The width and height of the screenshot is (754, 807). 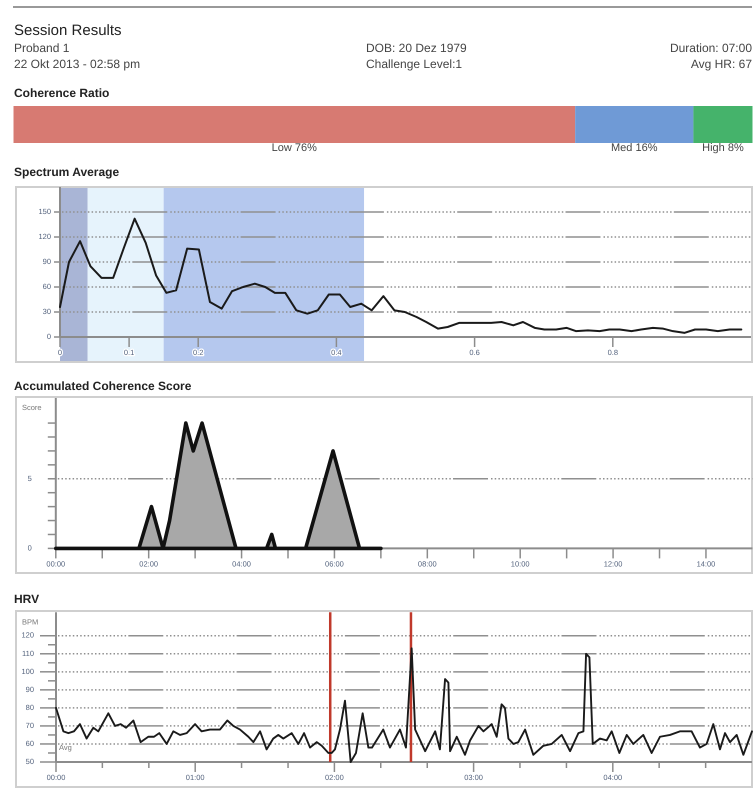 What do you see at coordinates (67, 172) in the screenshot?
I see `chart-title: Spectrum Average` at bounding box center [67, 172].